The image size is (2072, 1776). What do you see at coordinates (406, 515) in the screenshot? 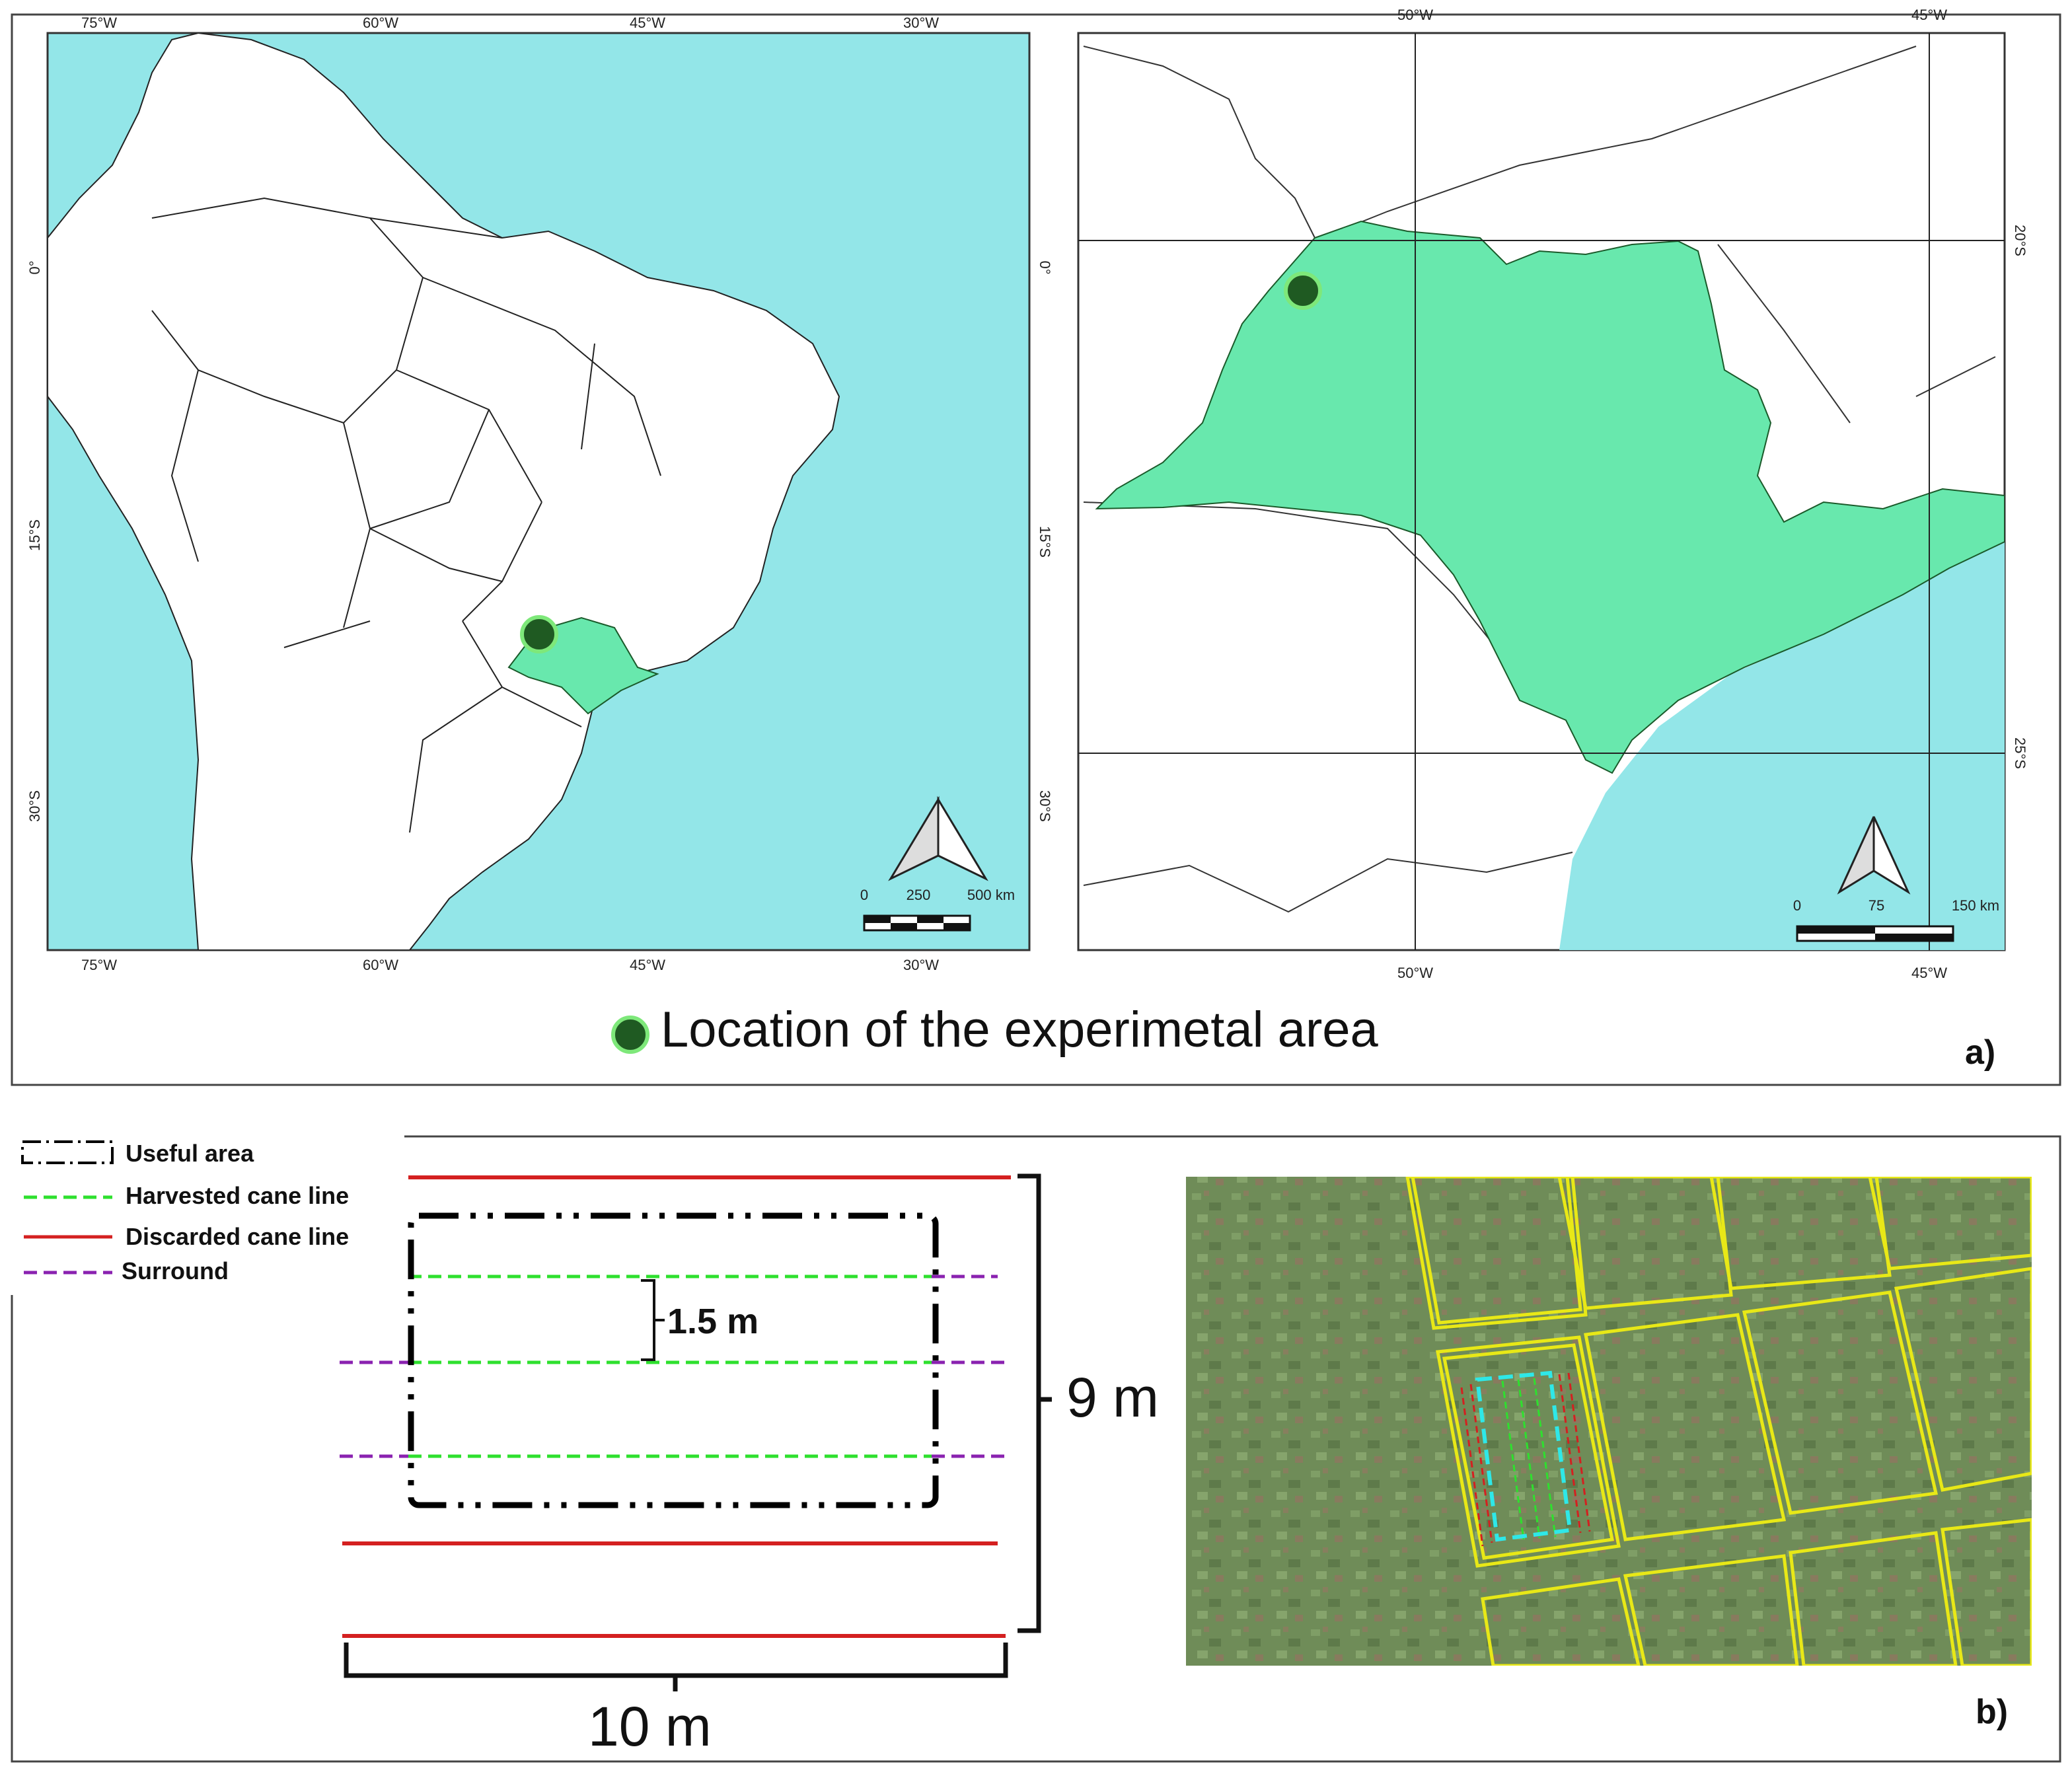
I see `country-borders` at bounding box center [406, 515].